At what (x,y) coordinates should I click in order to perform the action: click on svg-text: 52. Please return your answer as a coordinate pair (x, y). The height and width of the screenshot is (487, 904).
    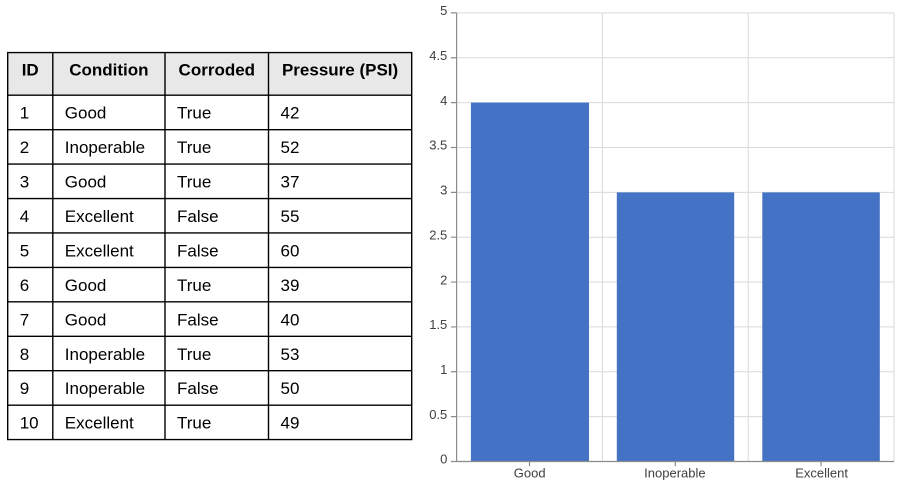
    Looking at the image, I should click on (290, 147).